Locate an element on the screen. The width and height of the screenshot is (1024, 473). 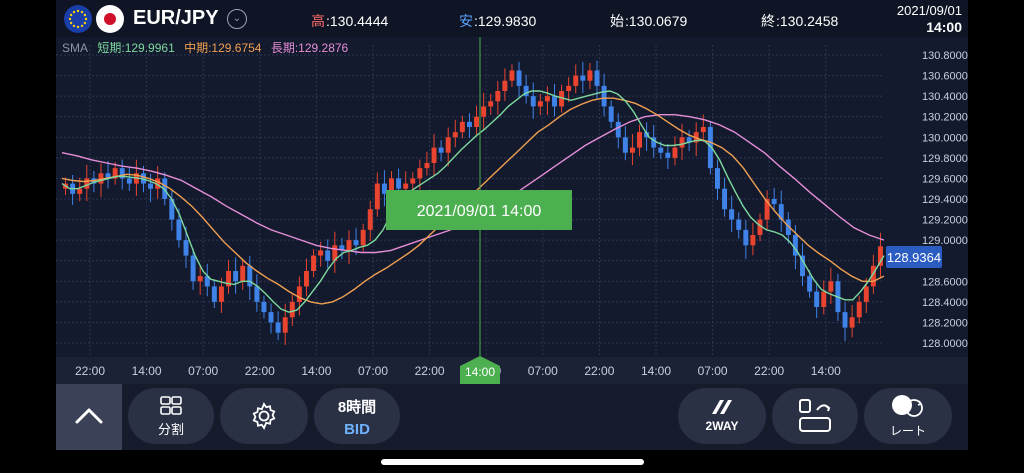
x-axis-strip is located at coordinates (512, 370).